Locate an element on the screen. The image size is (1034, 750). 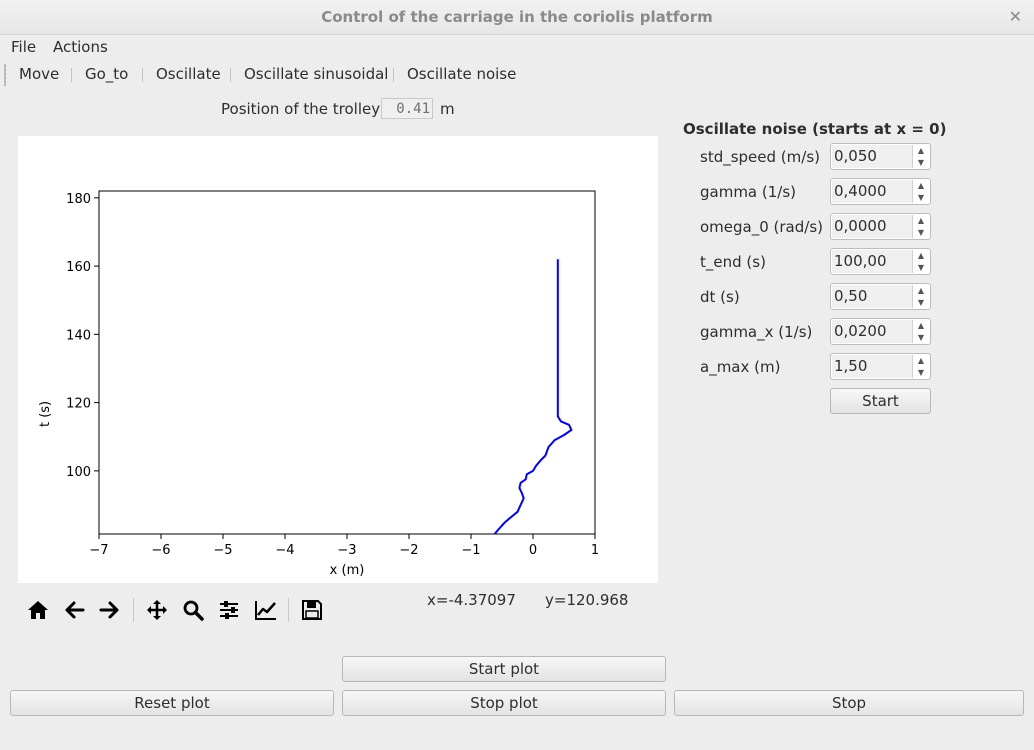
start-button: Start is located at coordinates (880, 401).